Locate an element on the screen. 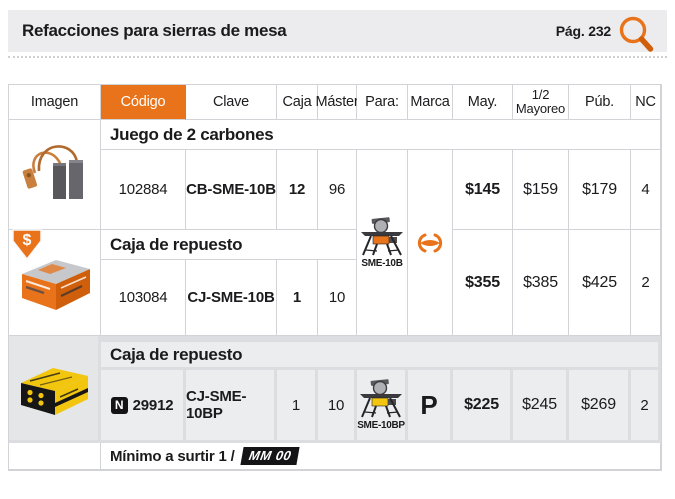 The image size is (675, 499). mm-code-badge: MM 00 is located at coordinates (269, 456).